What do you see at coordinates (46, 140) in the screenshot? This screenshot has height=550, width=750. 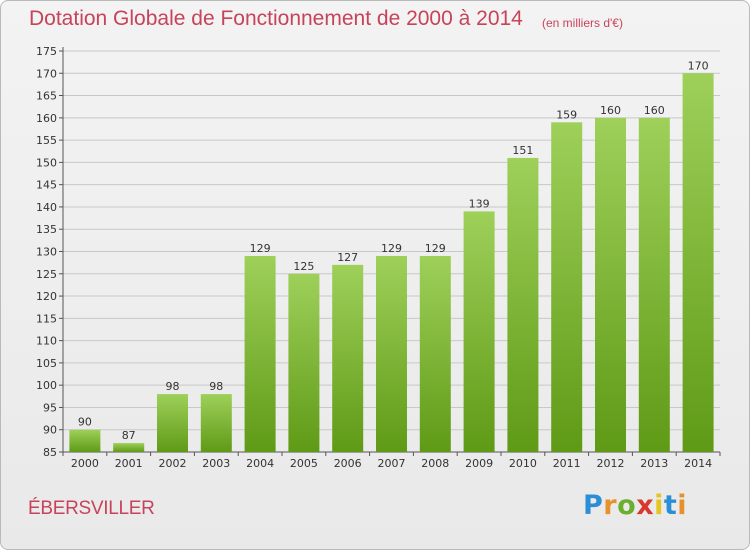 I see `y-tick-label: 155` at bounding box center [46, 140].